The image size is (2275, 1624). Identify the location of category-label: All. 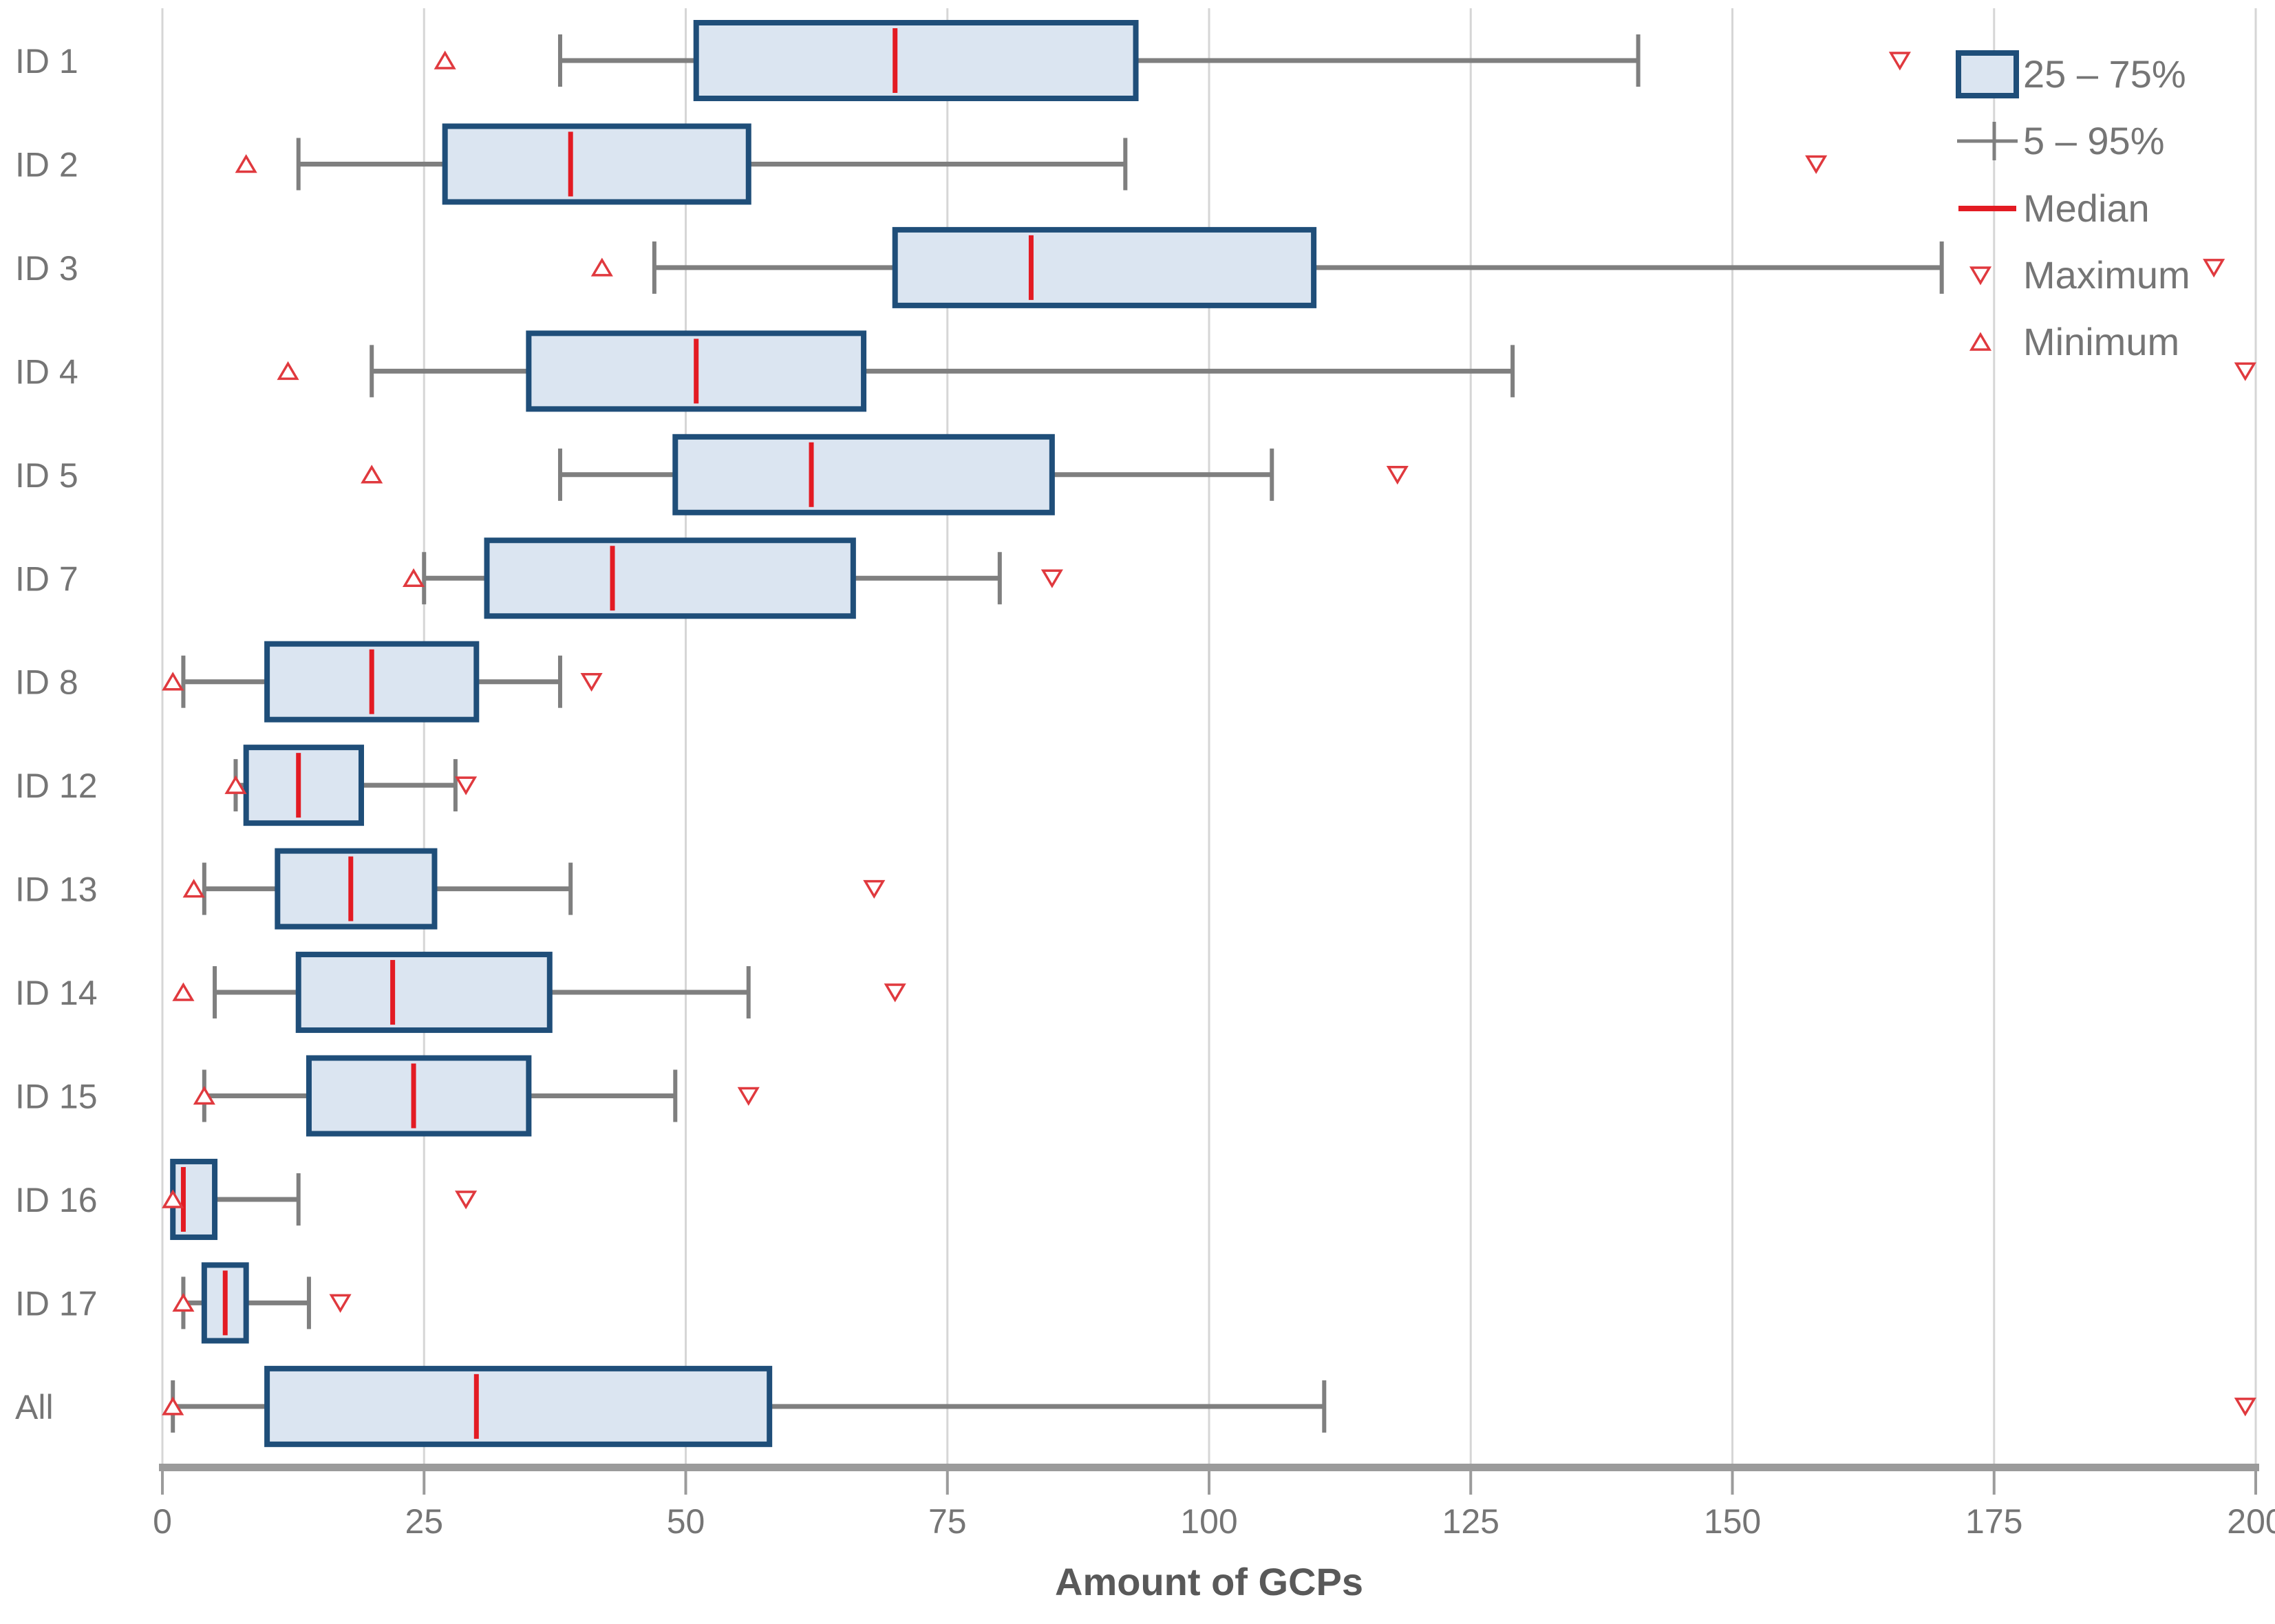
(34, 1407).